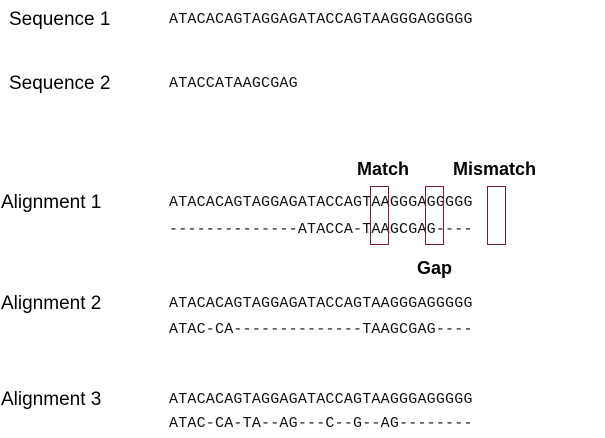  What do you see at coordinates (496, 215) in the screenshot?
I see `mismatch-highlight-box` at bounding box center [496, 215].